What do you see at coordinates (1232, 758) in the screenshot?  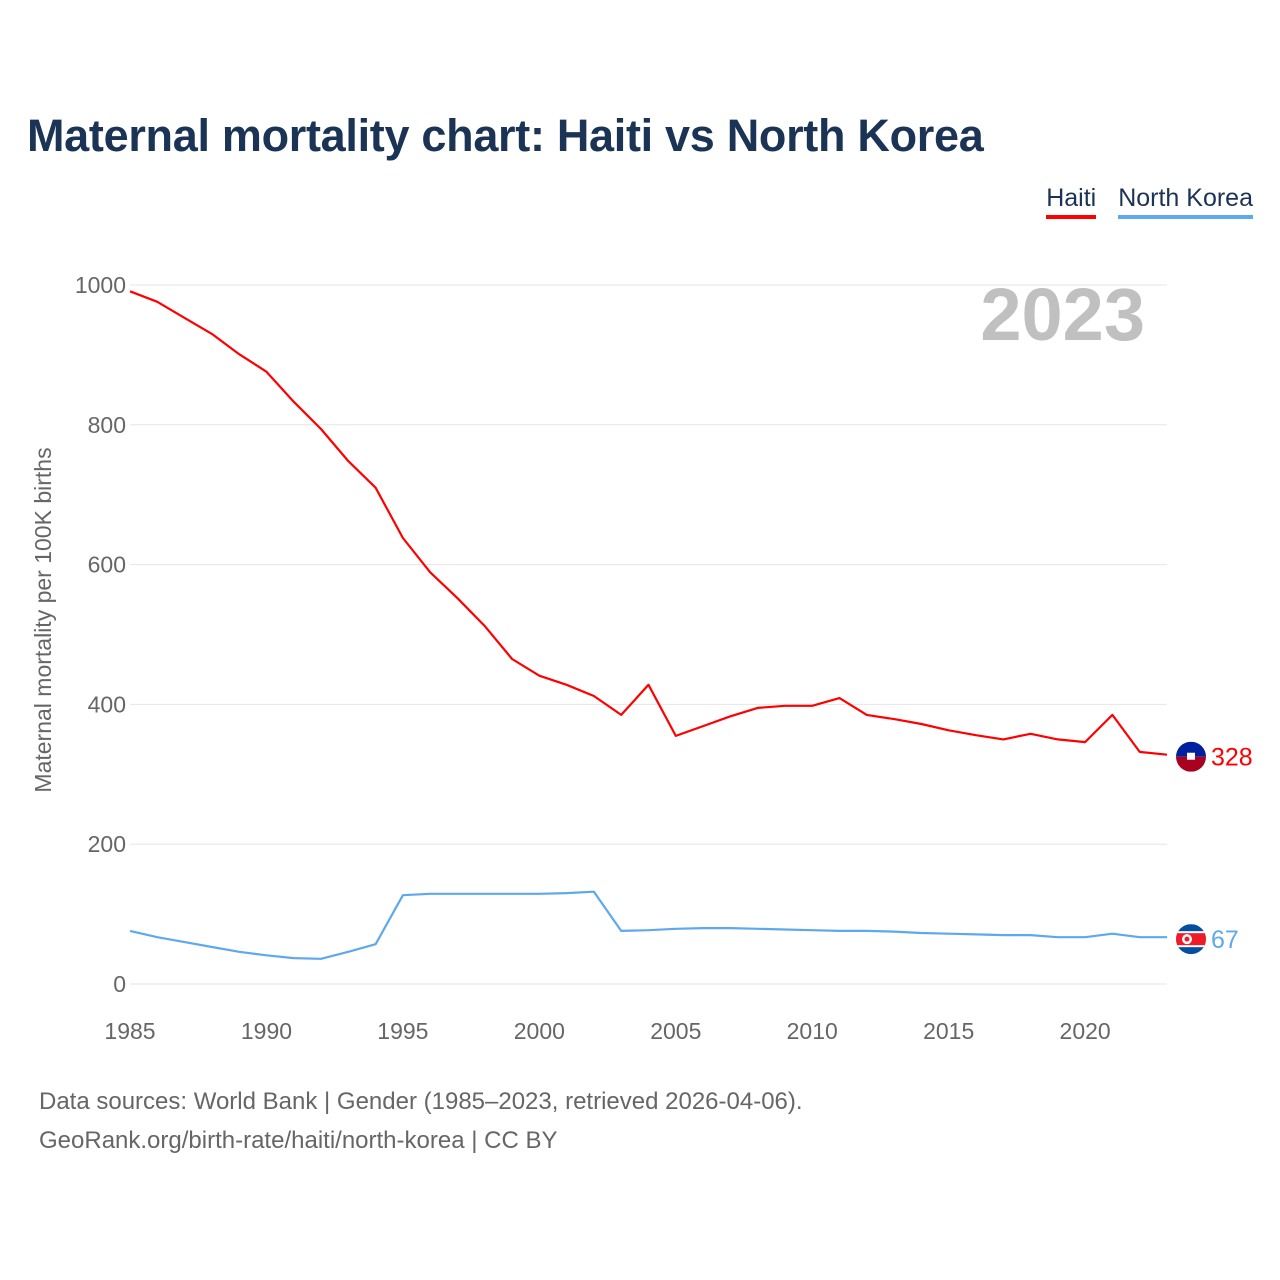 I see `end-value-label: 328` at bounding box center [1232, 758].